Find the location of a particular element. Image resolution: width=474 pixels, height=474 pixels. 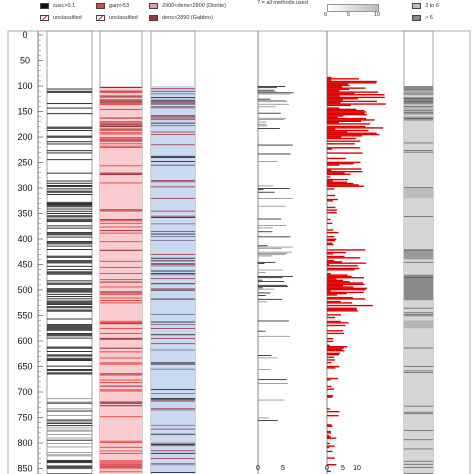

scale-gradient is located at coordinates (353, 8).